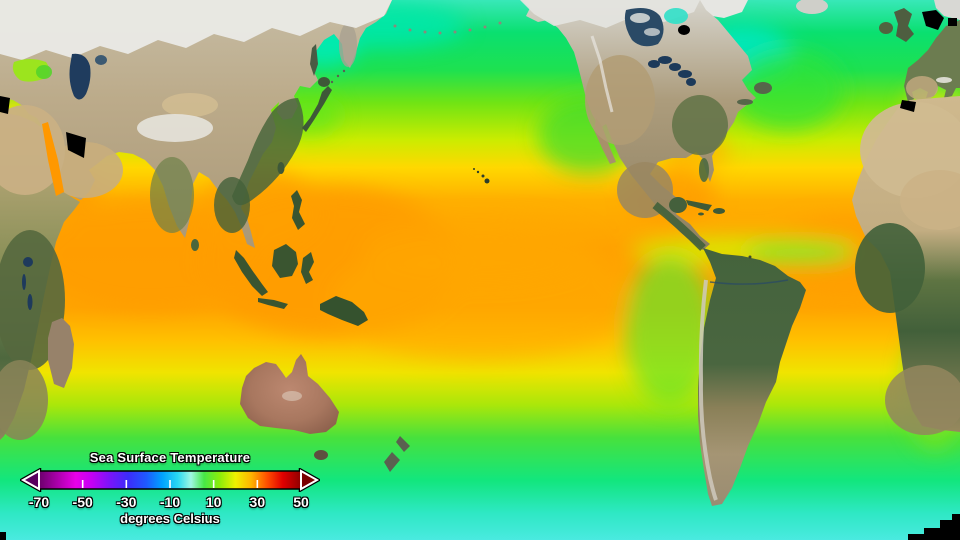 Image resolution: width=960 pixels, height=540 pixels. I want to click on andes-mountains, so click(708, 390).